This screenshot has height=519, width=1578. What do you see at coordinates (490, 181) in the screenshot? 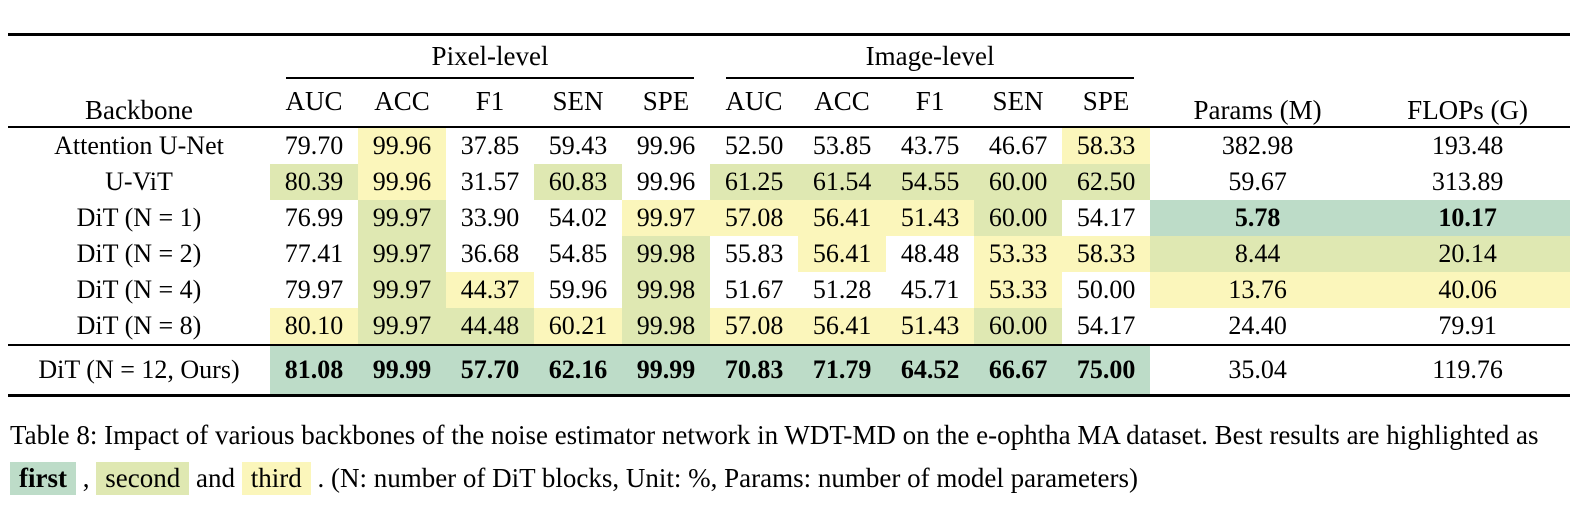
I see `metric-cell: 31.57` at bounding box center [490, 181].